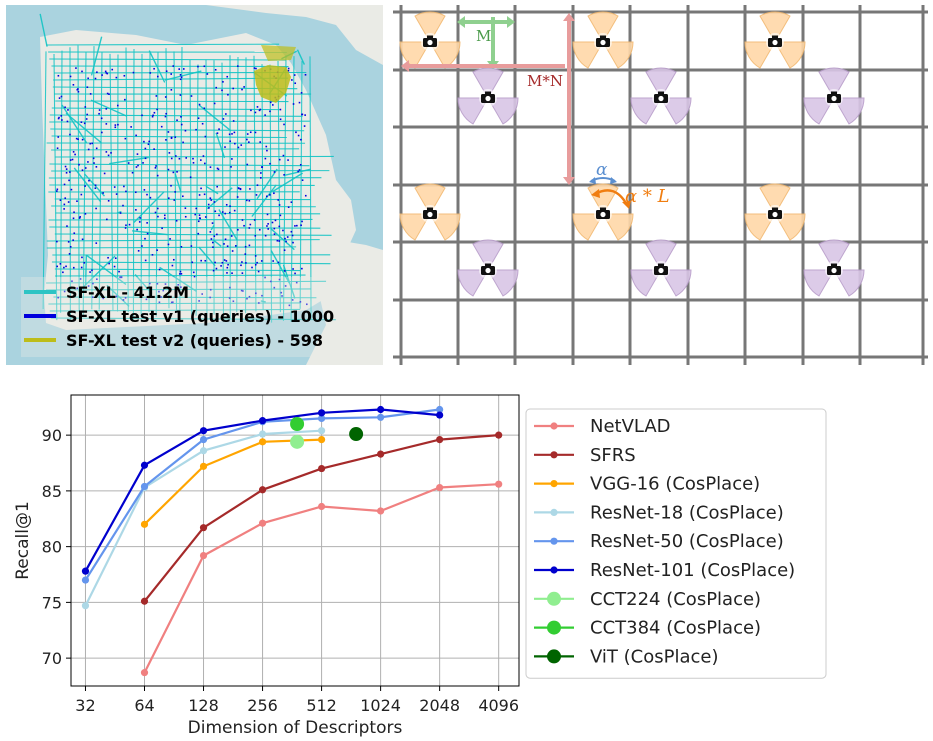  I want to click on y-tick-label: 90, so click(52, 435).